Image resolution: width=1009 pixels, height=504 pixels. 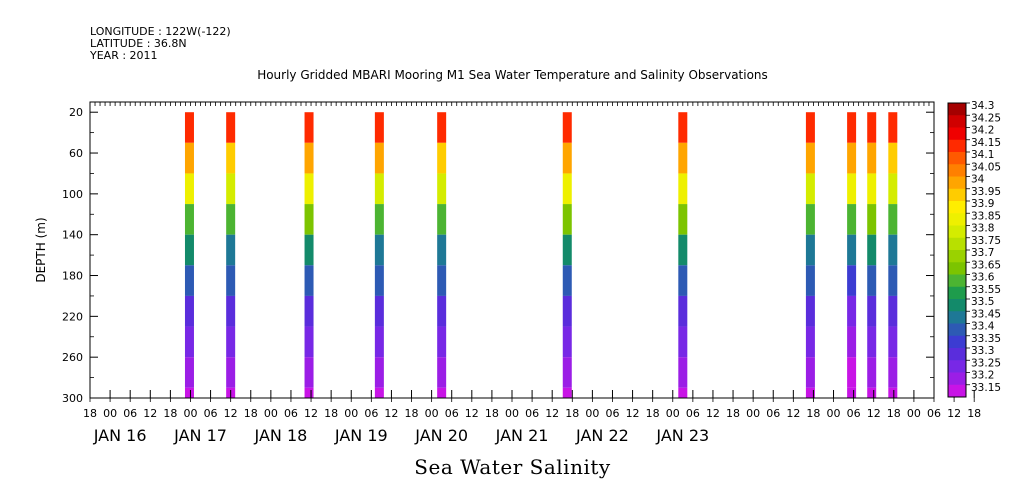 What do you see at coordinates (986, 216) in the screenshot?
I see `colorbar-label: 33.85` at bounding box center [986, 216].